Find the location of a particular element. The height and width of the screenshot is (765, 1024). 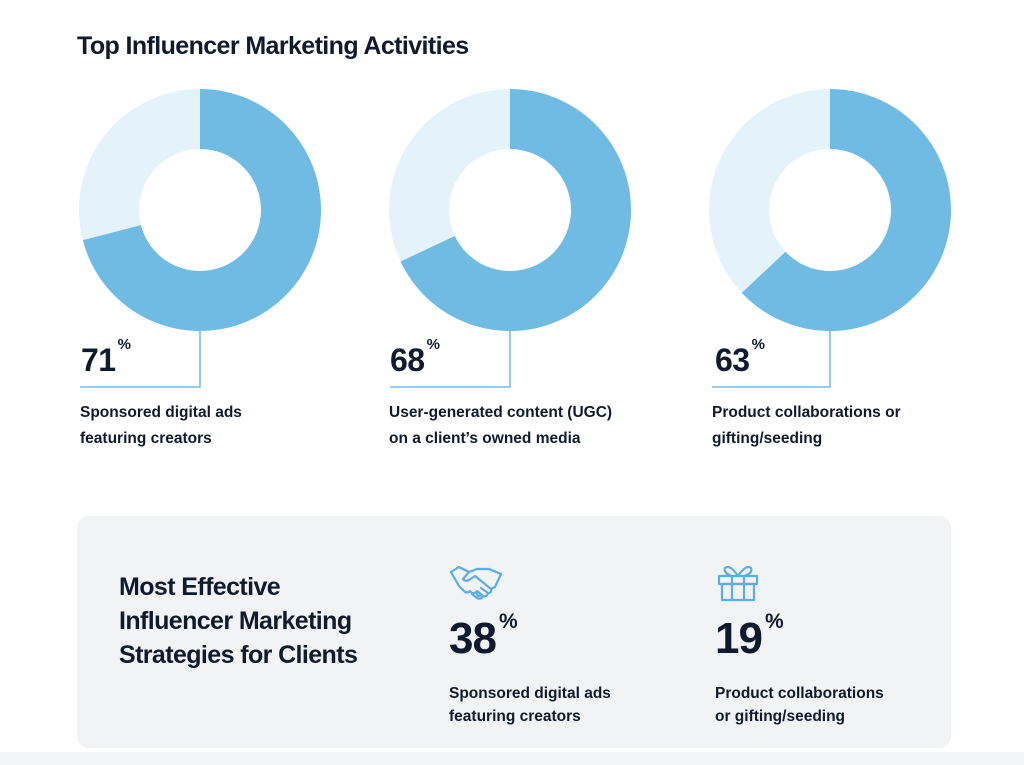

stat-value: 19% is located at coordinates (749, 636).